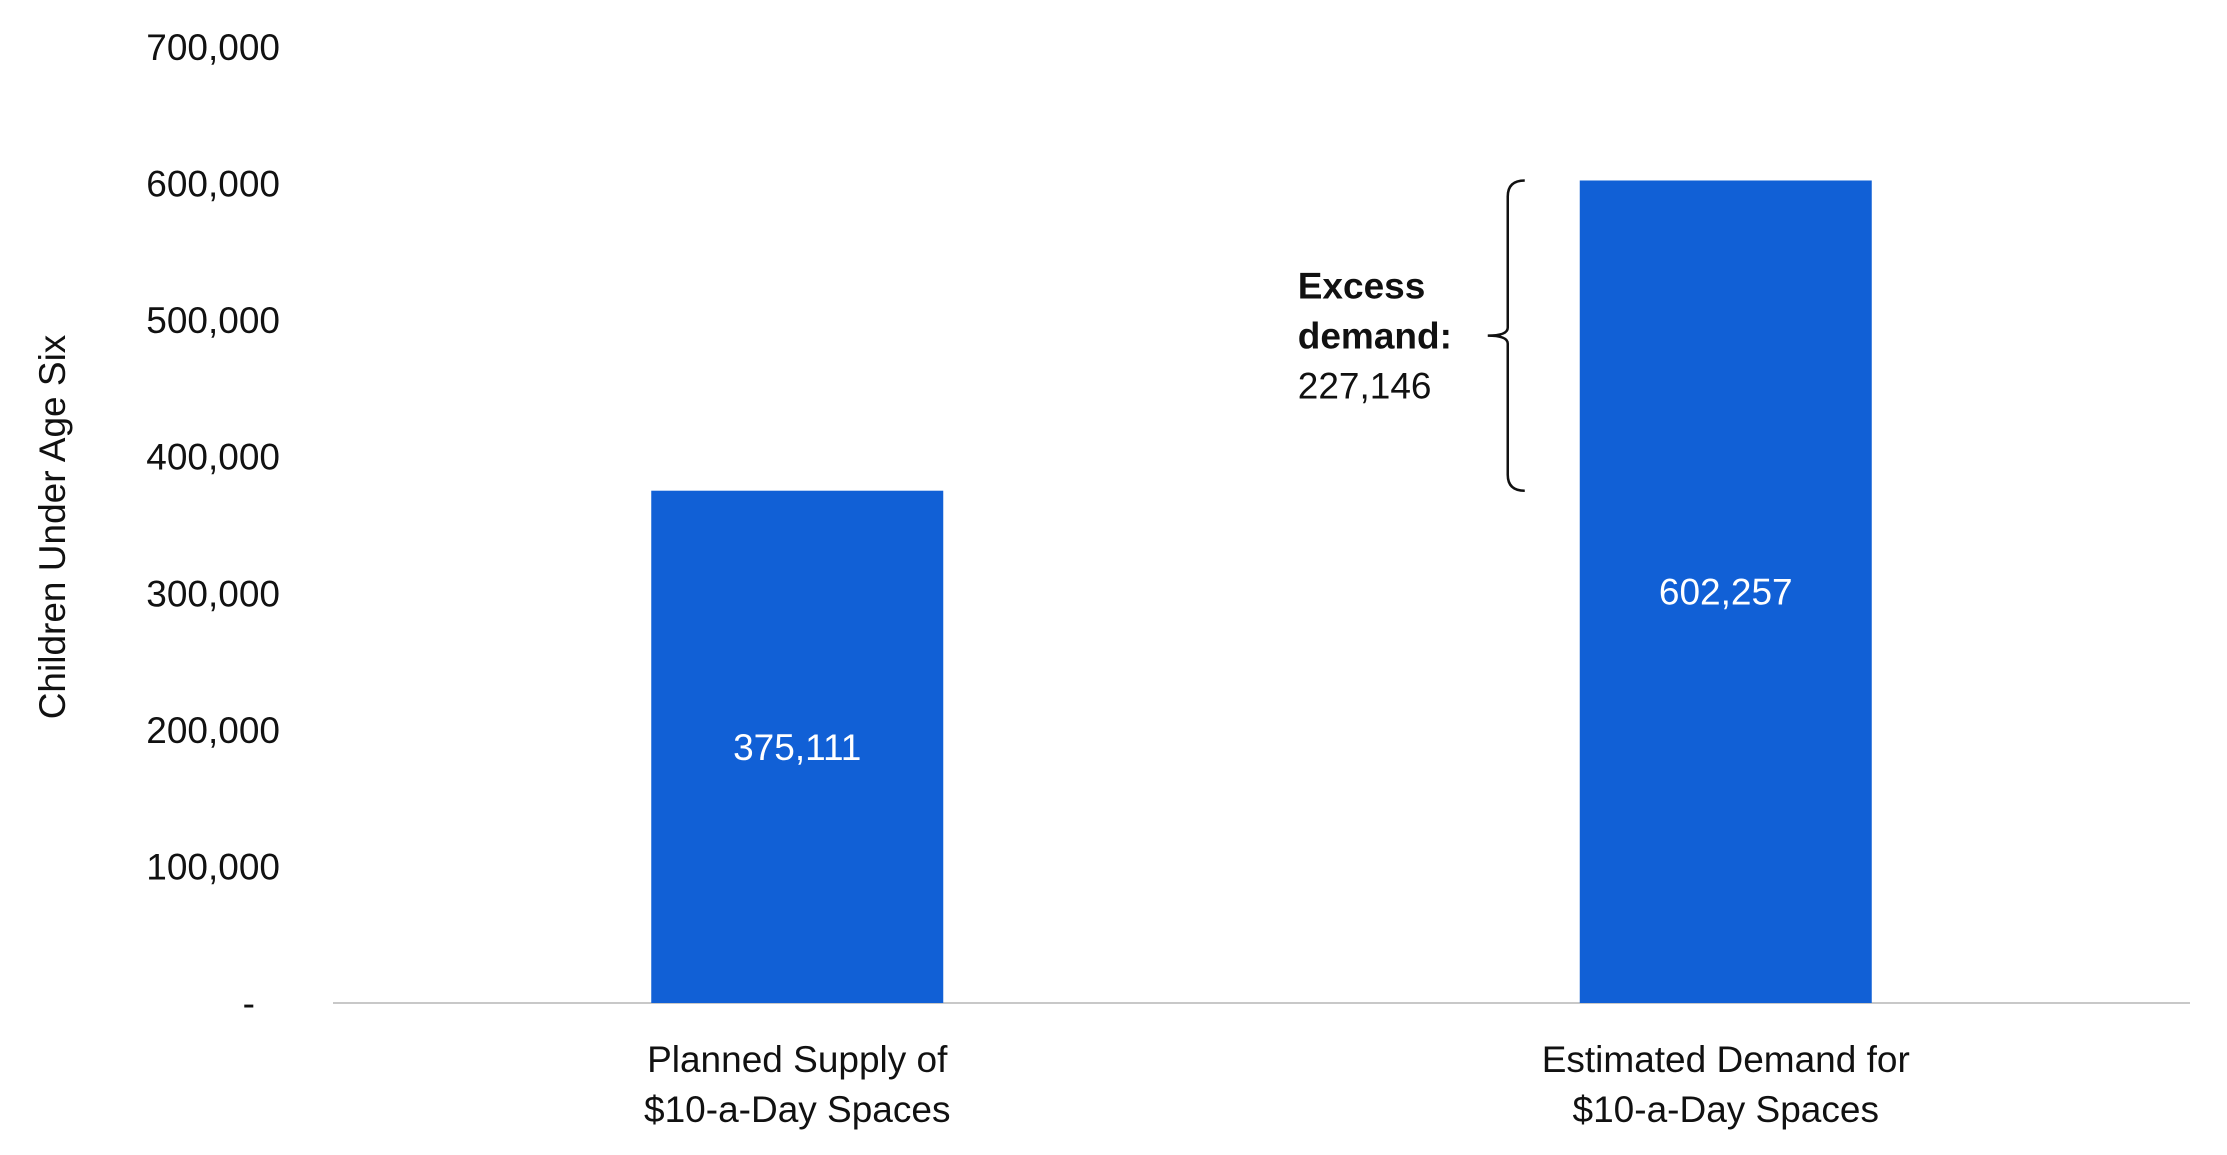 The width and height of the screenshot is (2227, 1155). Describe the element at coordinates (213, 320) in the screenshot. I see `y-tick-label: 500,000` at that location.